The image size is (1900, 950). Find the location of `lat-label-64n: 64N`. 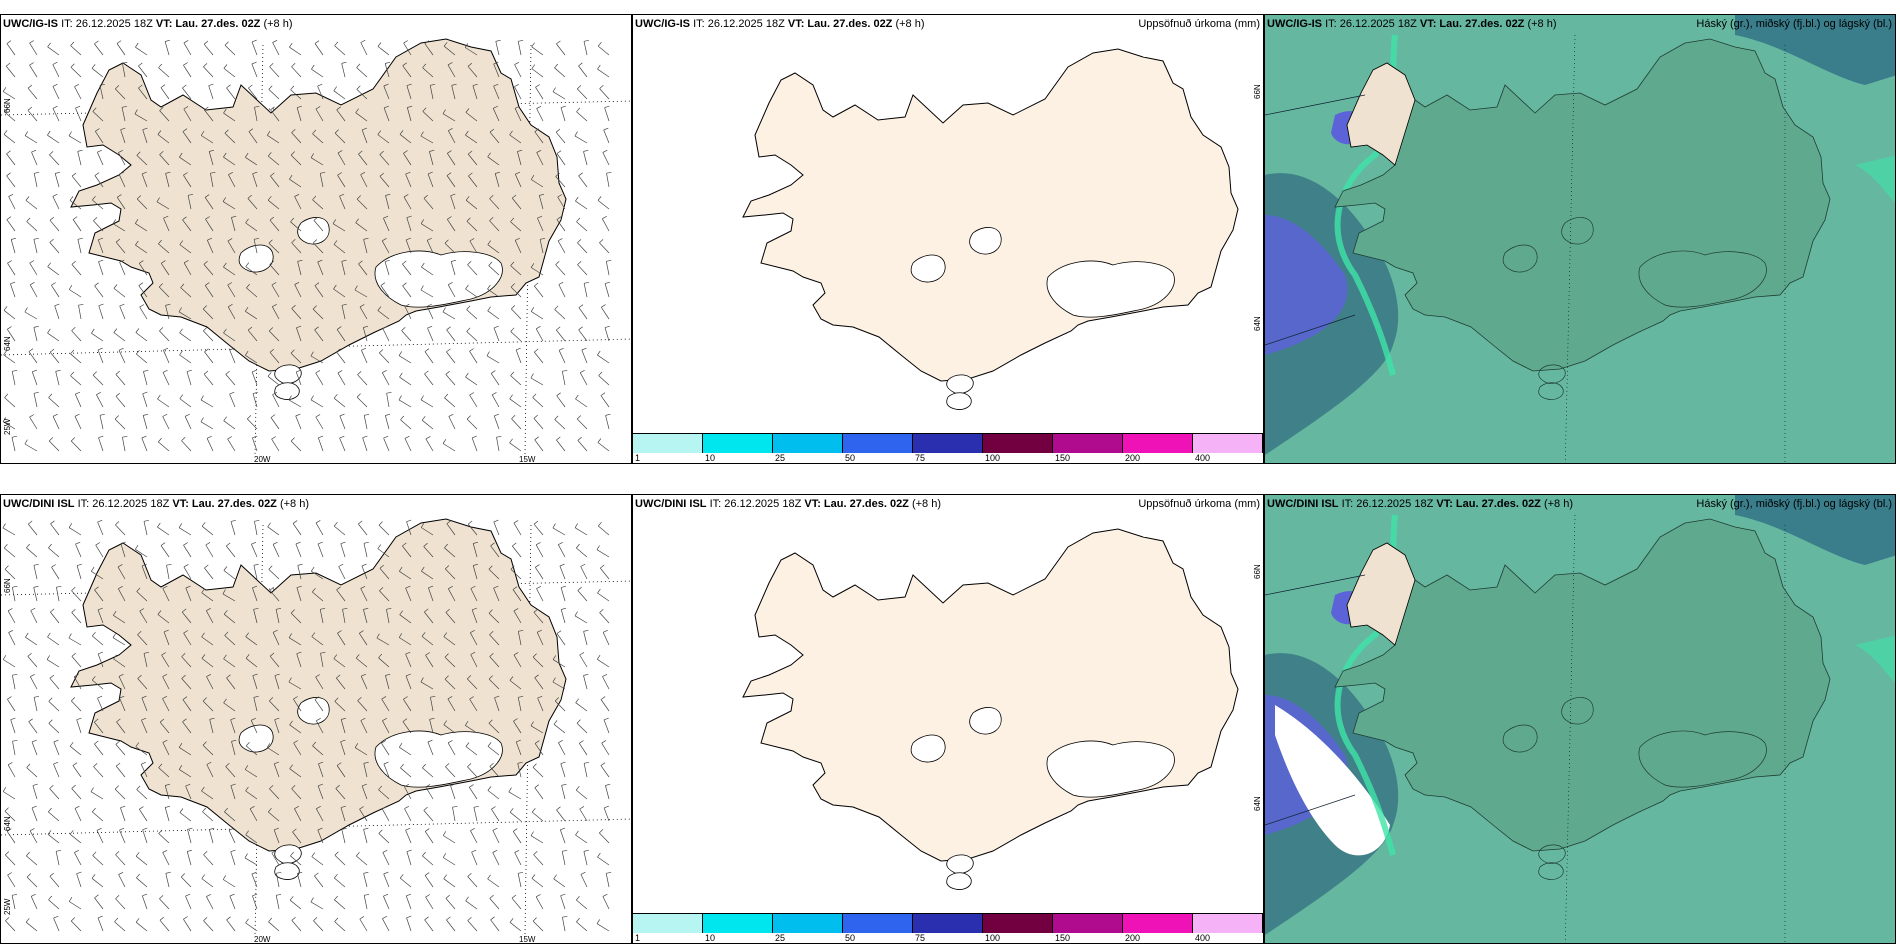

lat-label-64n: 64N is located at coordinates (7, 343).